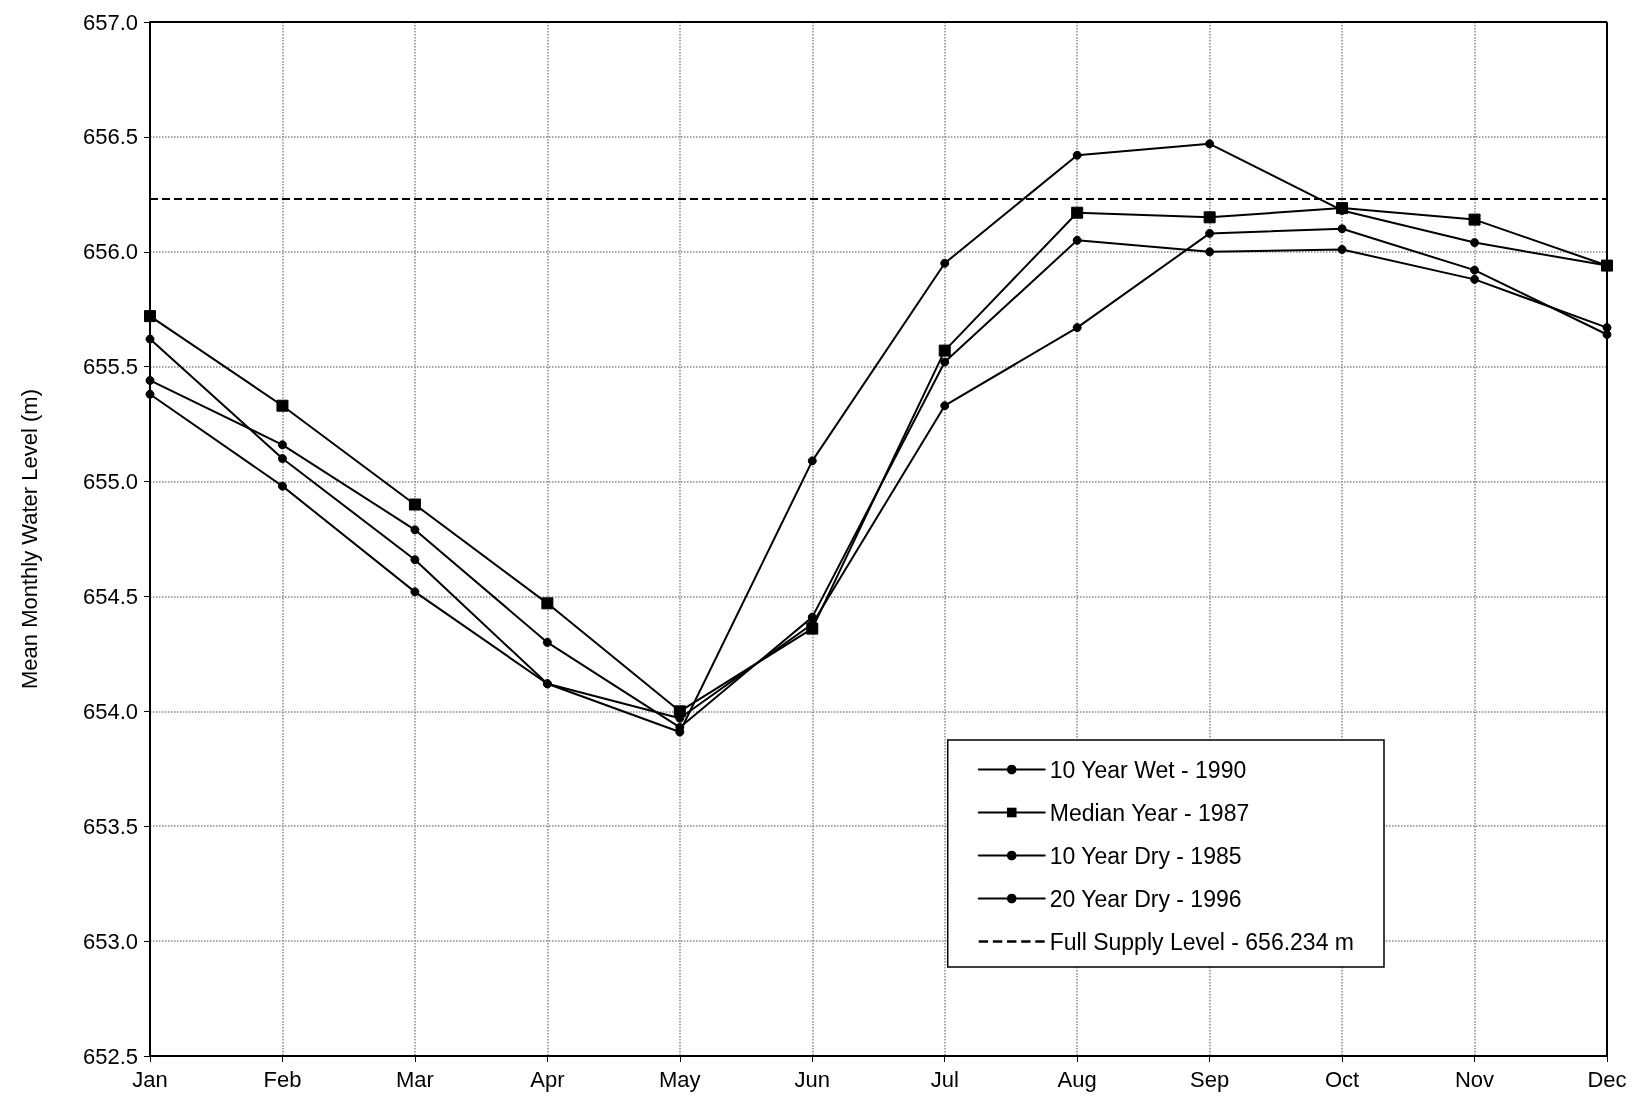 Image resolution: width=1639 pixels, height=1112 pixels. What do you see at coordinates (110, 1056) in the screenshot?
I see `y-tick-label: 652.5` at bounding box center [110, 1056].